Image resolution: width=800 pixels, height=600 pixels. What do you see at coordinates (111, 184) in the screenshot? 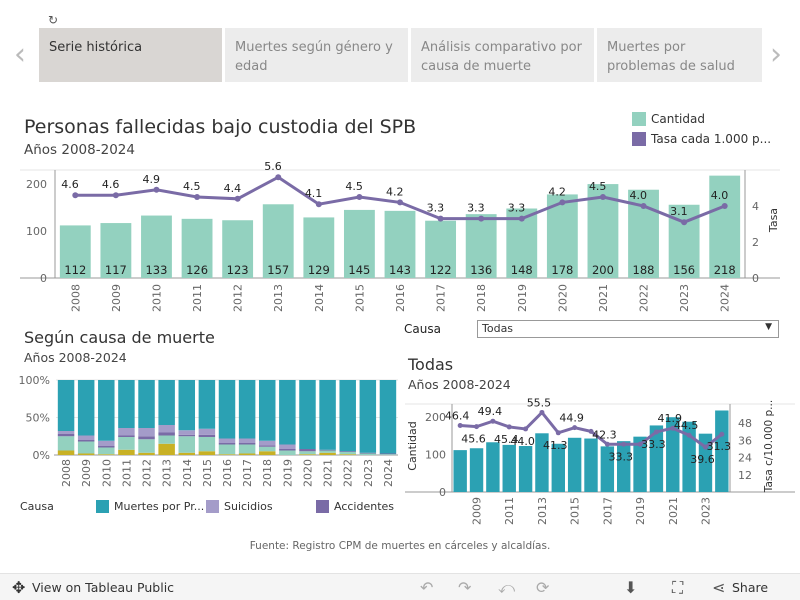
I see `rate-value-label: 4.6` at bounding box center [111, 184].